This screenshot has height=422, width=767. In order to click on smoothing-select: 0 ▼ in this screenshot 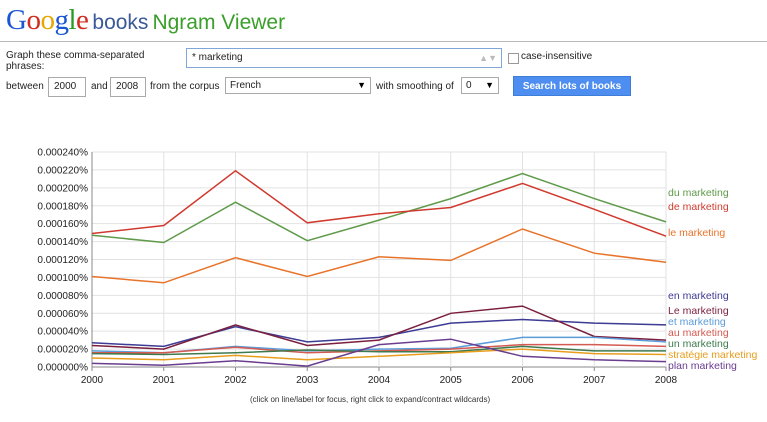, I will do `click(480, 85)`.